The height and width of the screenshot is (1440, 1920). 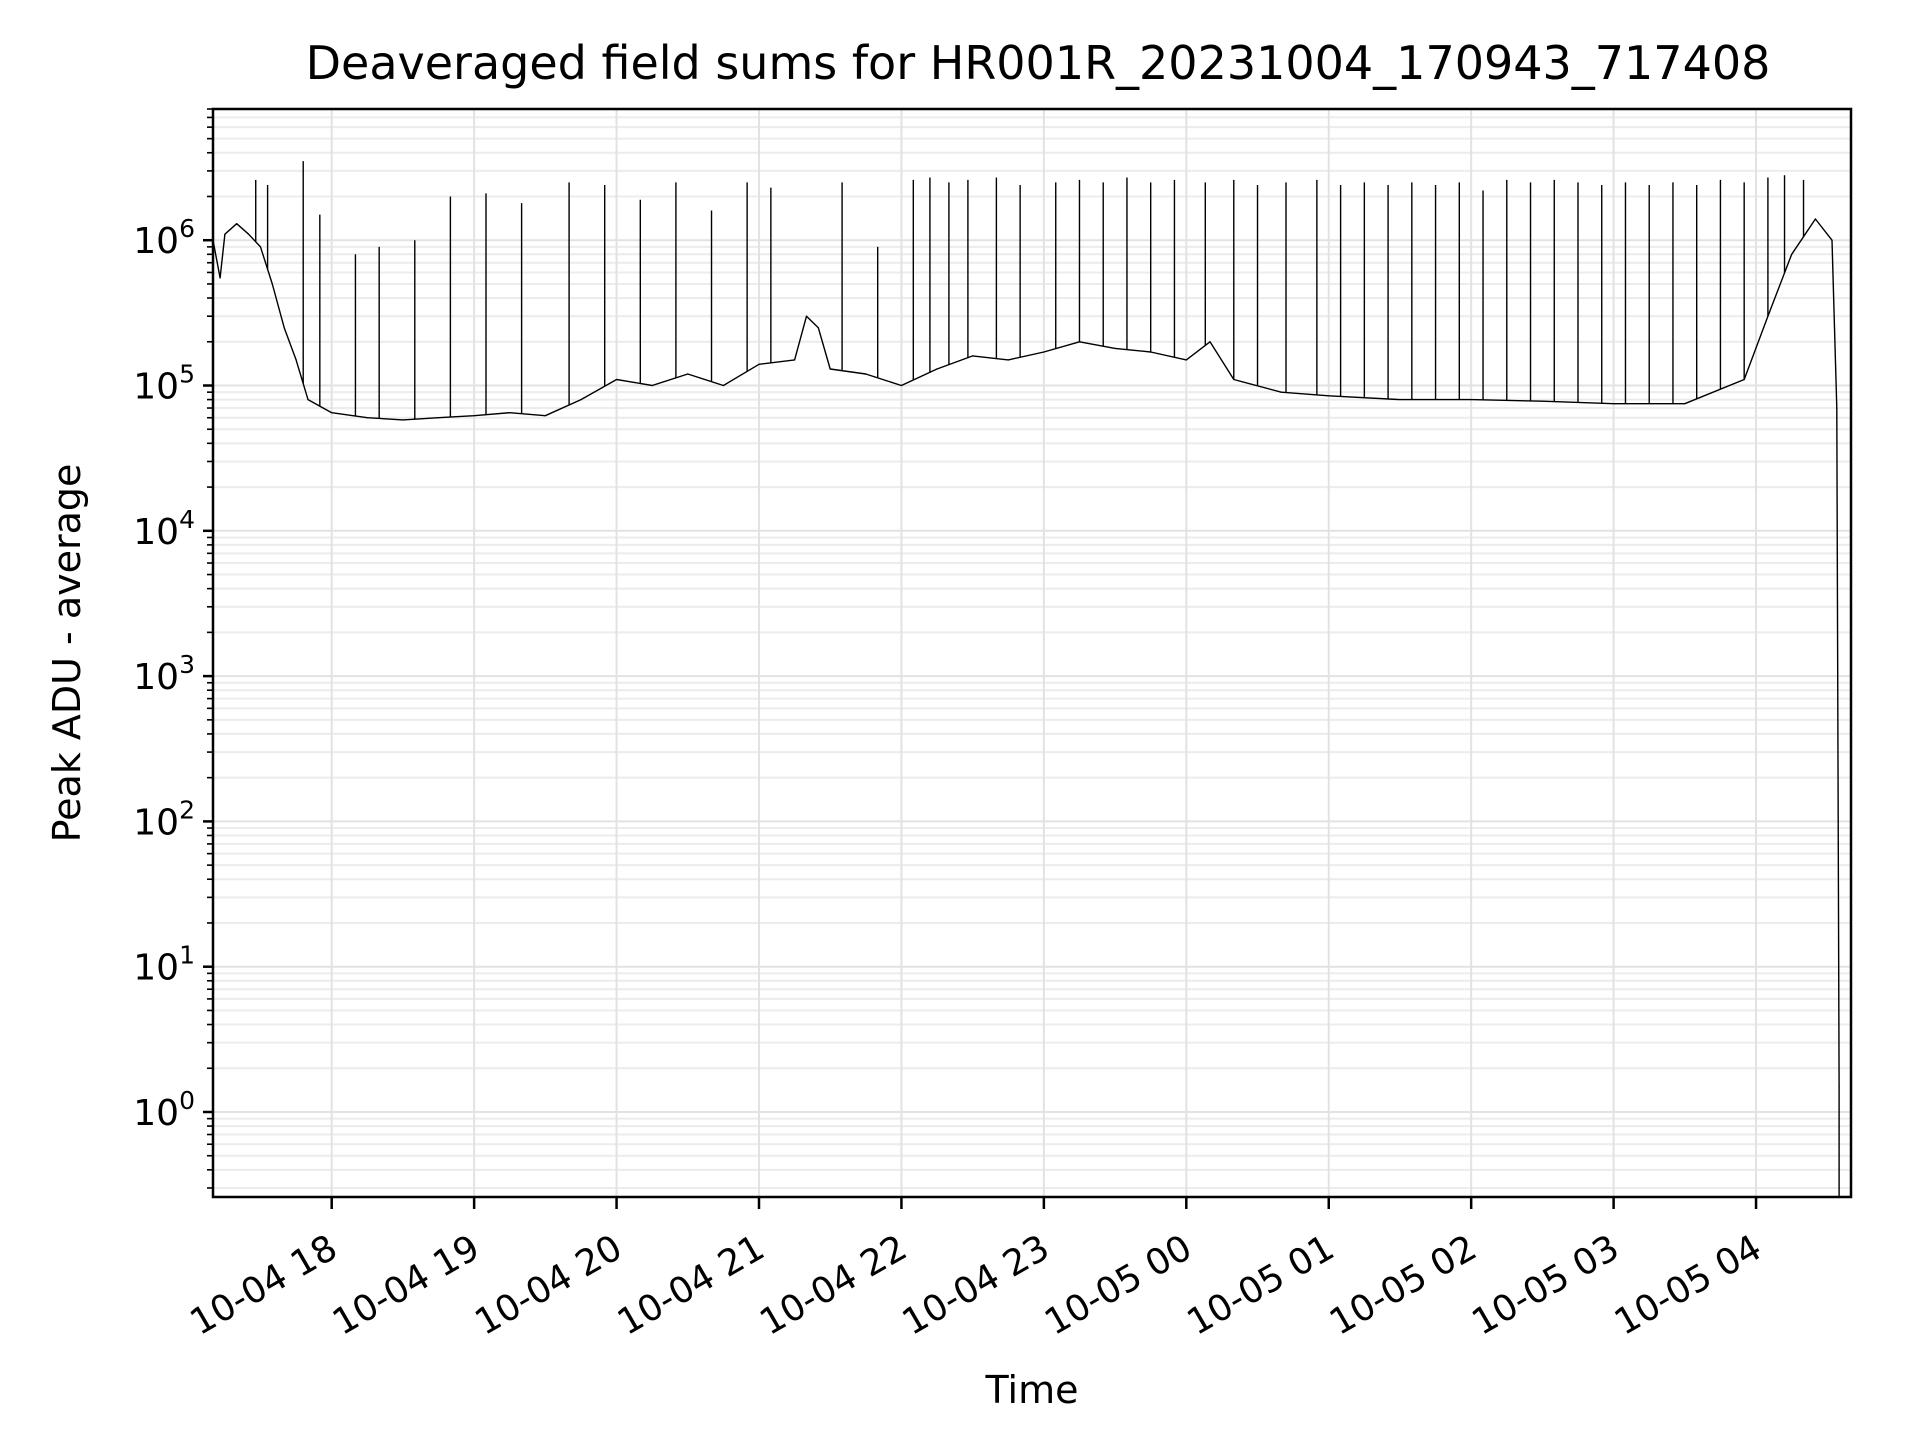 What do you see at coordinates (1688, 1285) in the screenshot?
I see `x-tick-label: 10-05 04` at bounding box center [1688, 1285].